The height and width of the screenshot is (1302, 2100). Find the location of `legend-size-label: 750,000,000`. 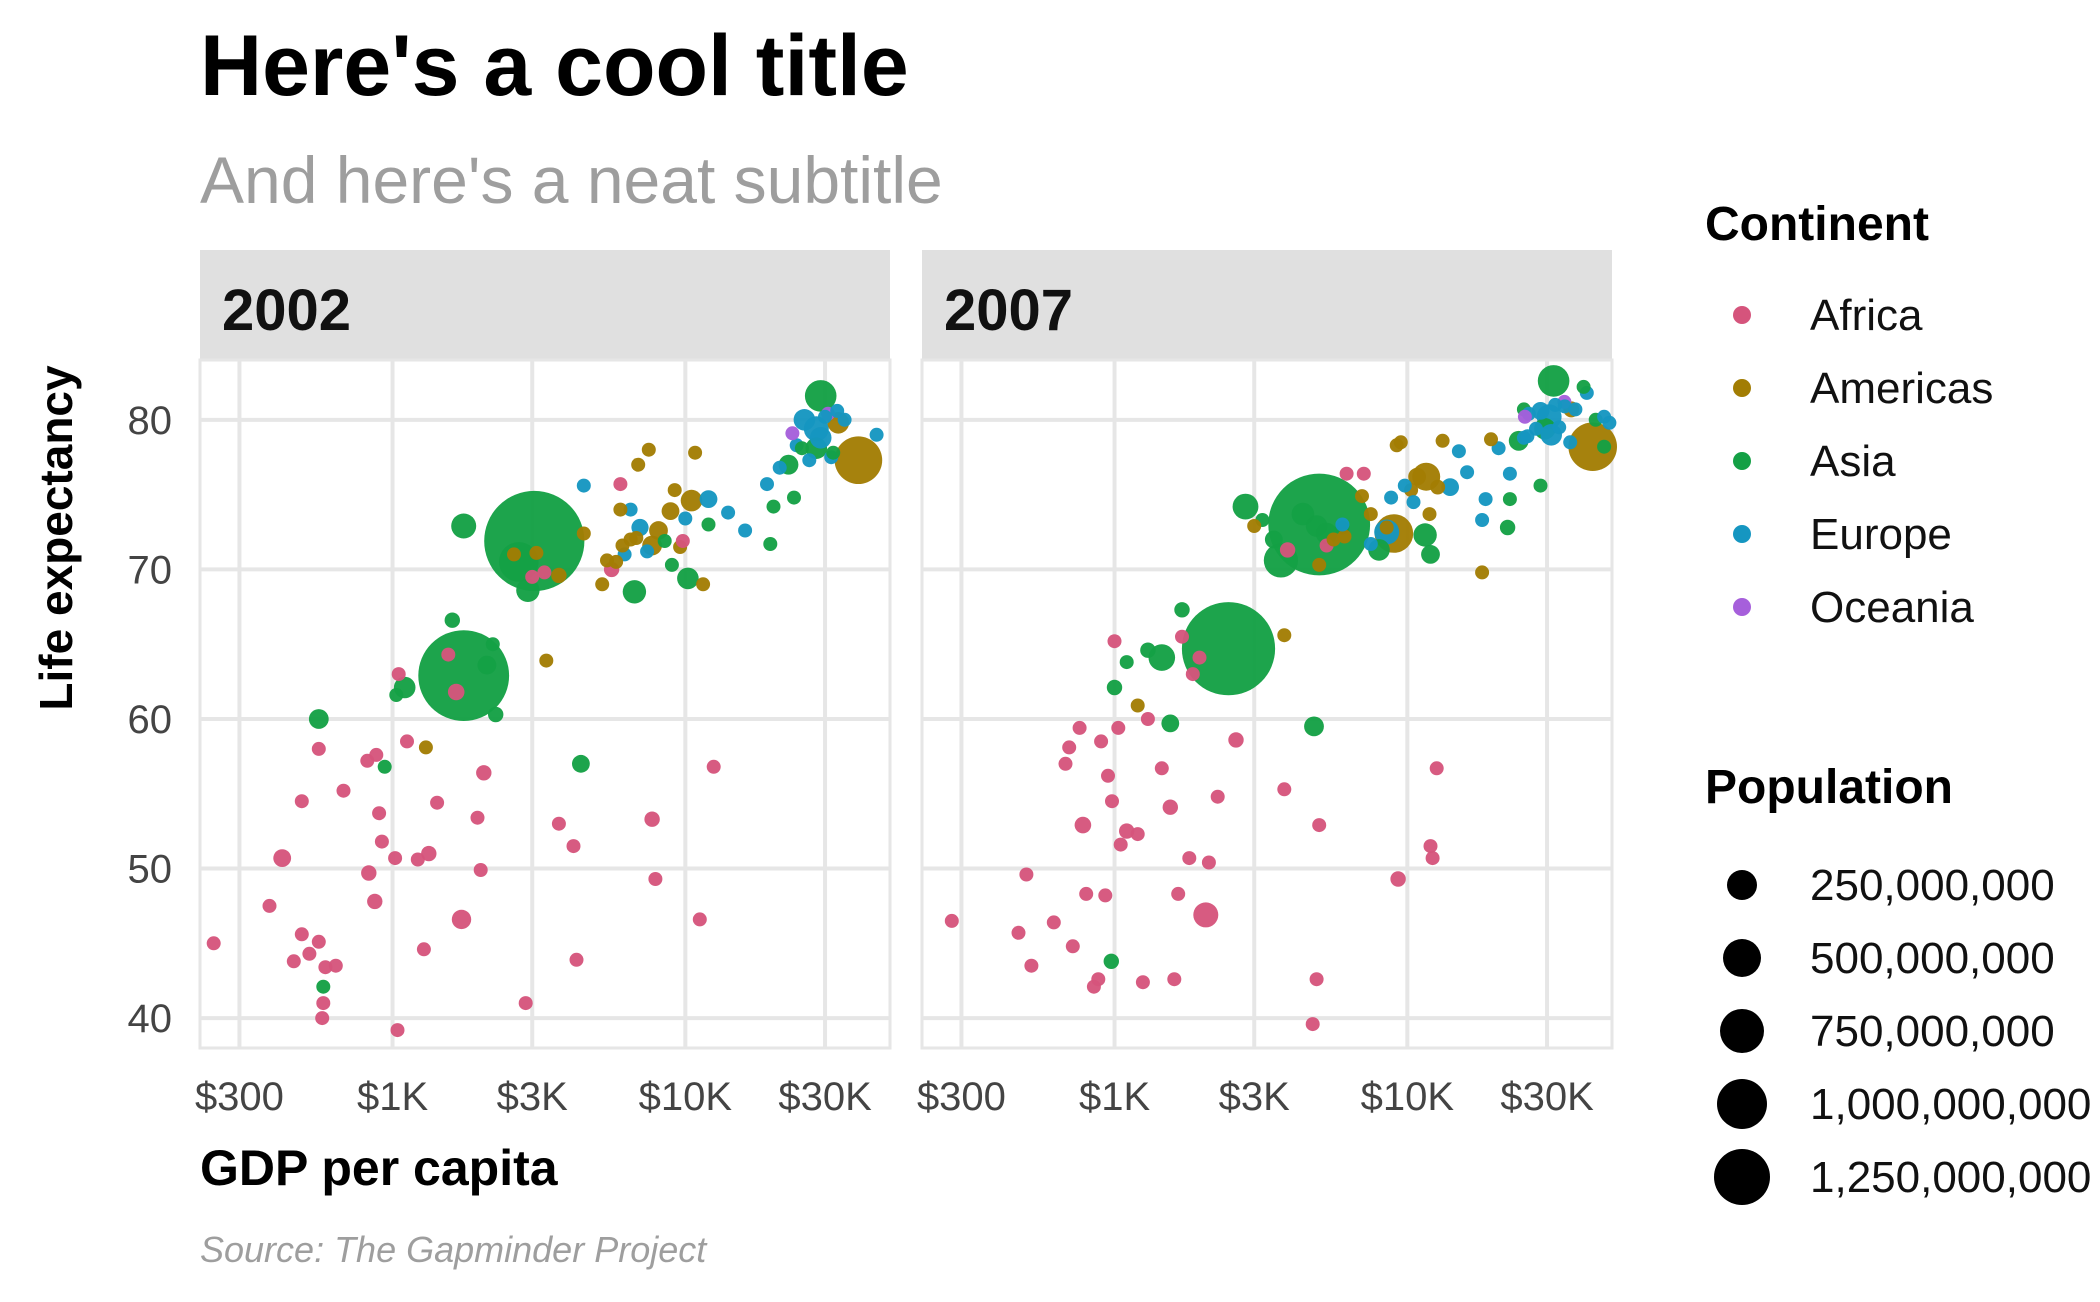

legend-size-label: 750,000,000 is located at coordinates (1932, 1031).